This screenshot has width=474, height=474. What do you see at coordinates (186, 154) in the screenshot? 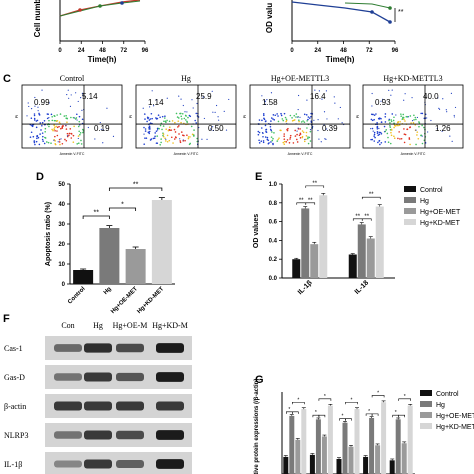
I see `flow-x-axis-label: Annexin V-FITC` at bounding box center [186, 154].